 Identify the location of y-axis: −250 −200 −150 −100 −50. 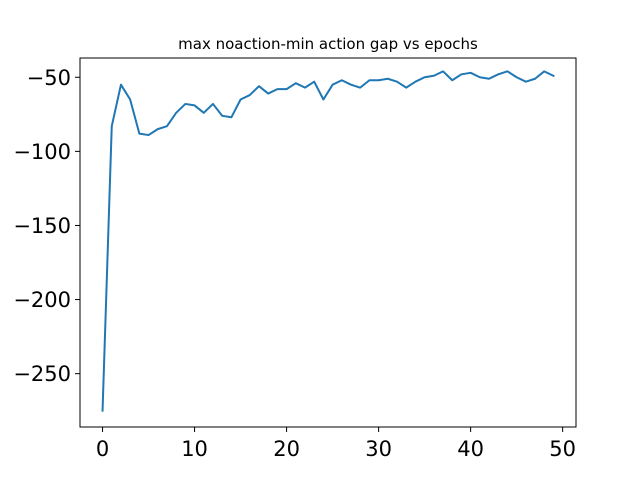
(46, 226).